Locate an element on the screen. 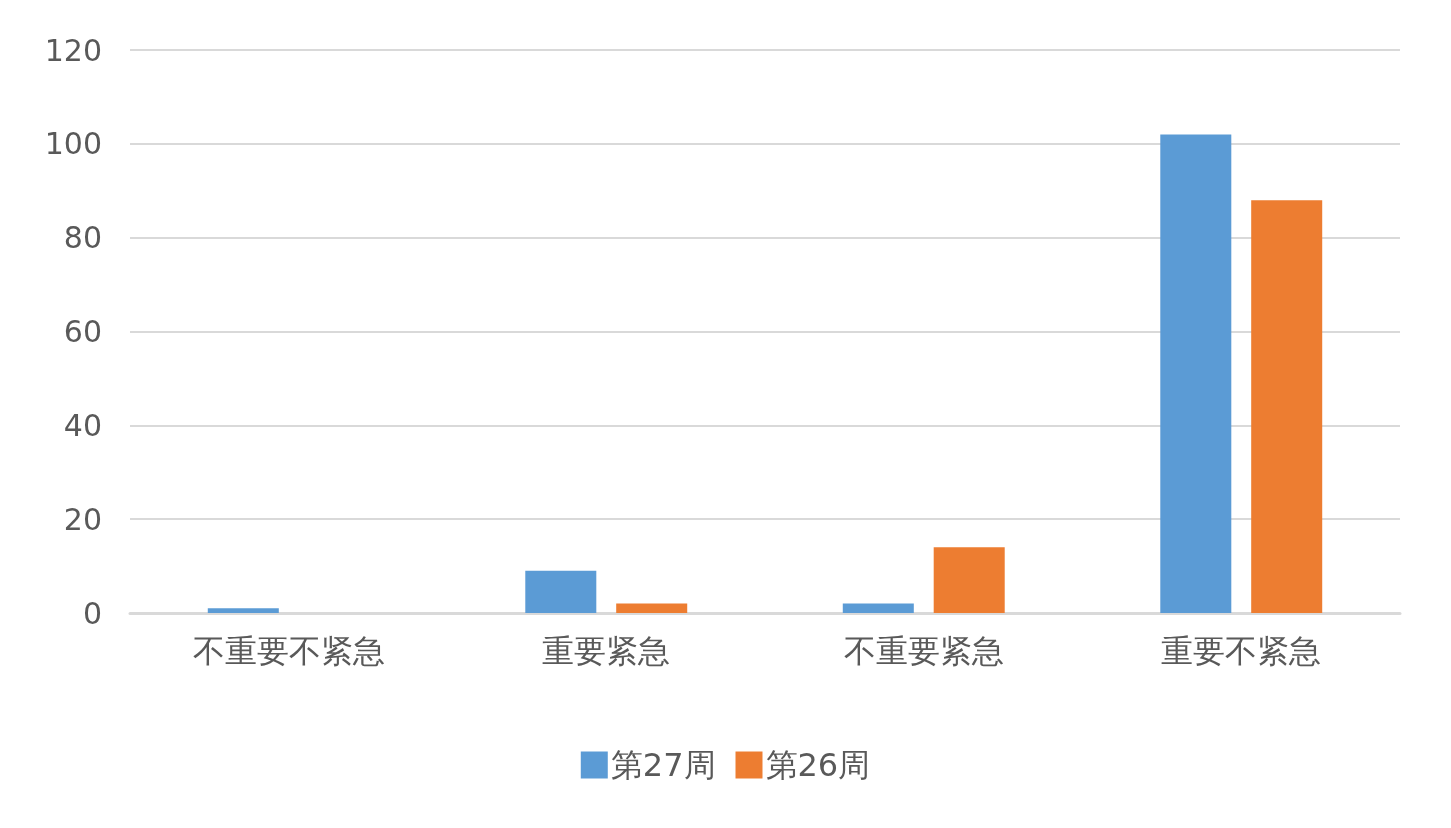  y-tick-label: 60 is located at coordinates (82, 331).